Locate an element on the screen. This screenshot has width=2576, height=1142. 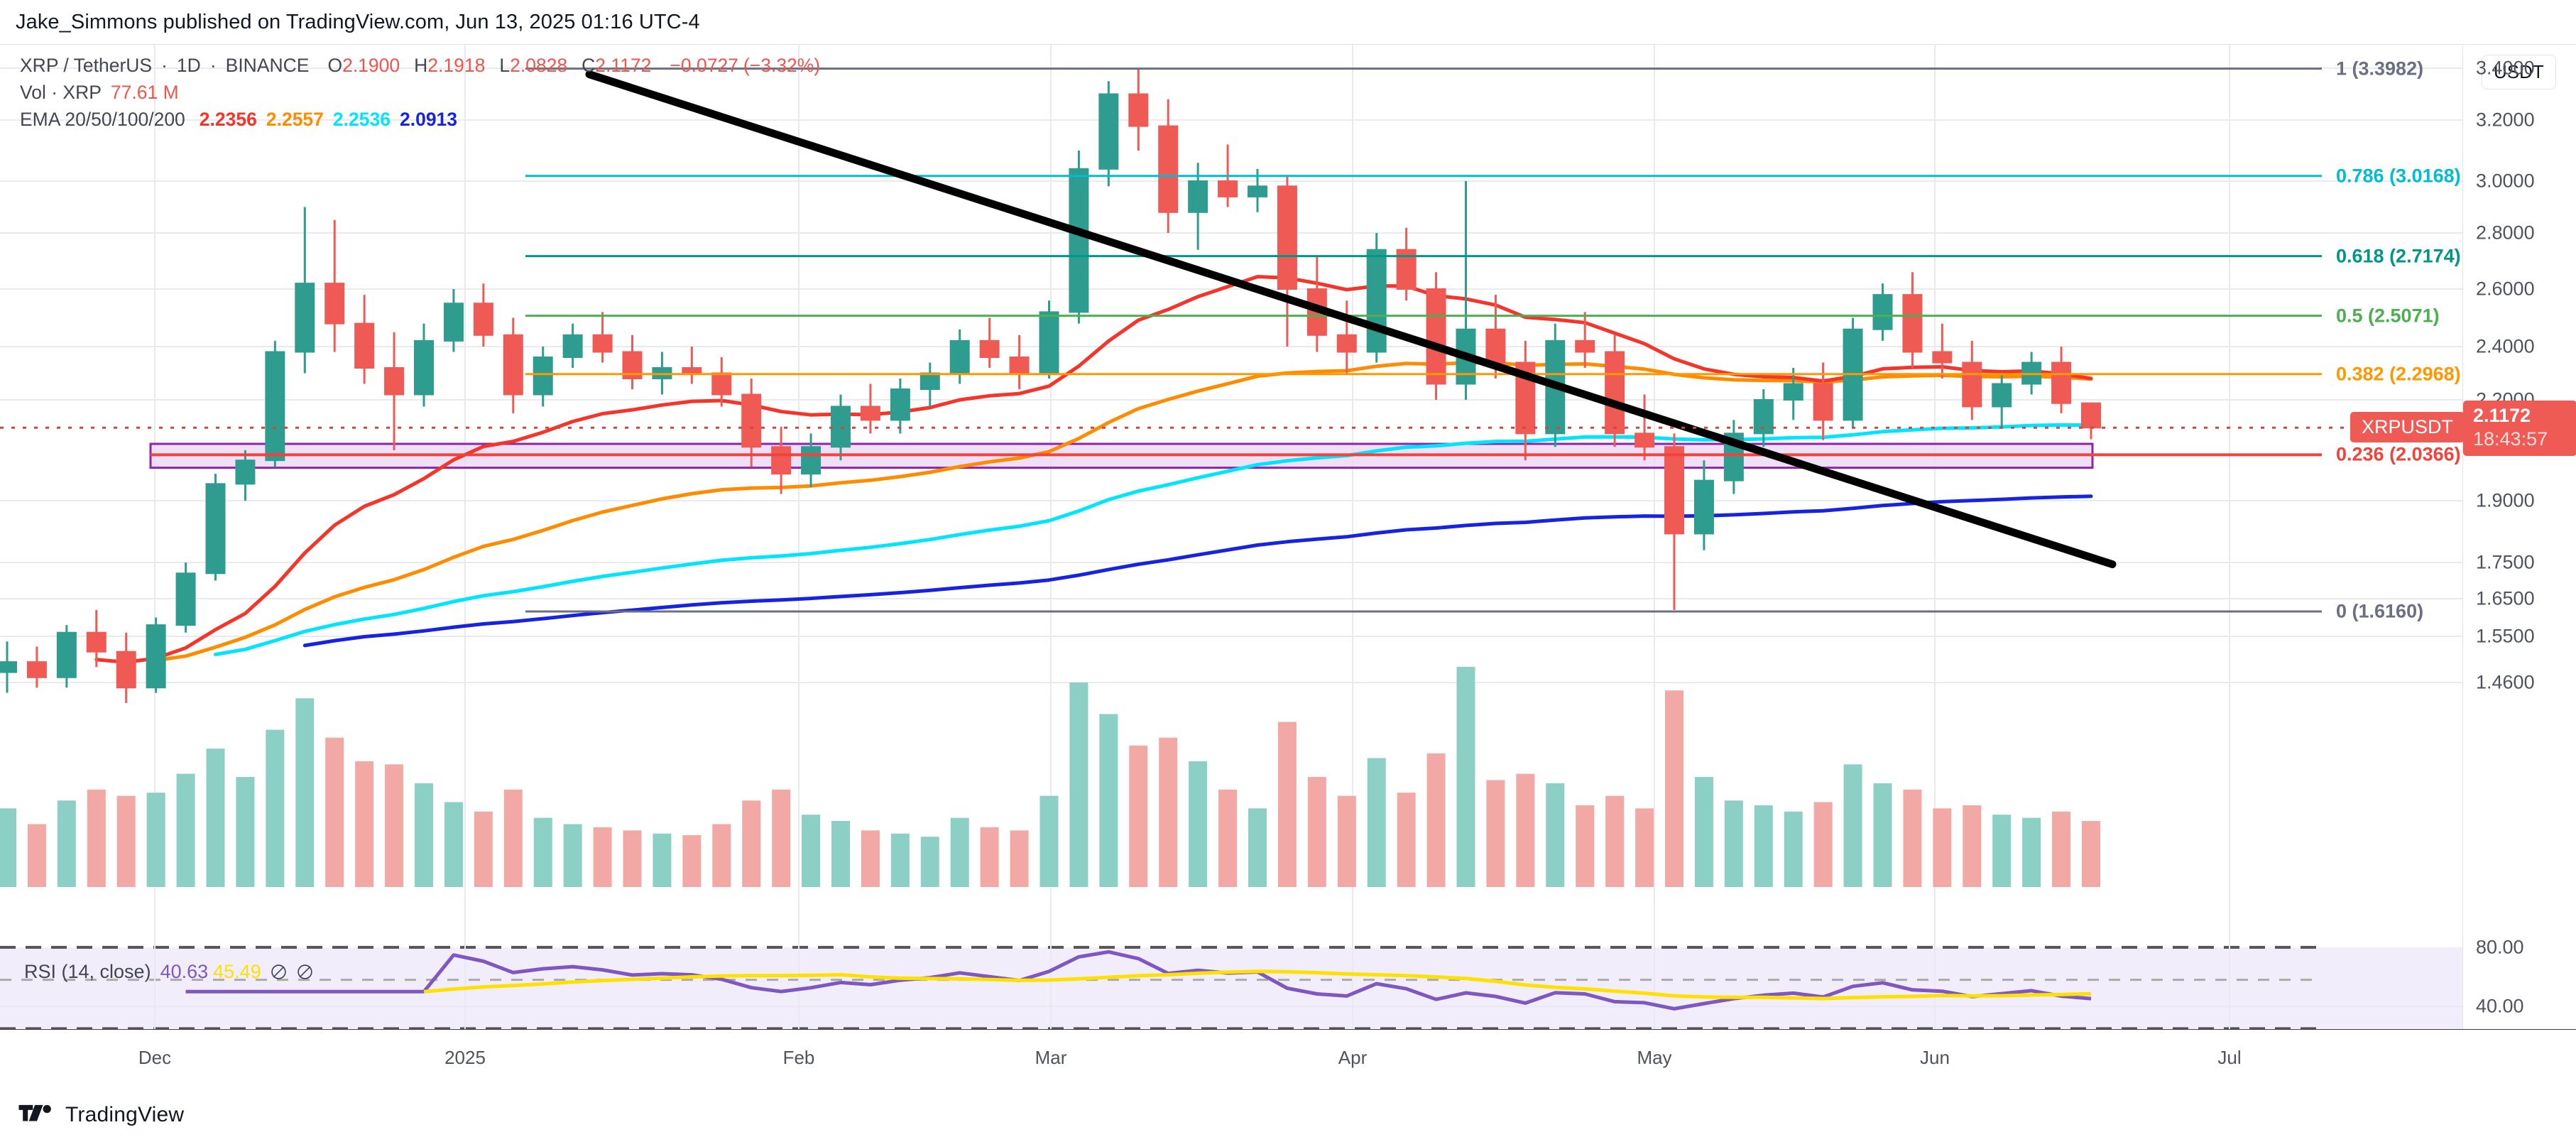
legend-ema20-value: 2.2356 is located at coordinates (228, 119).